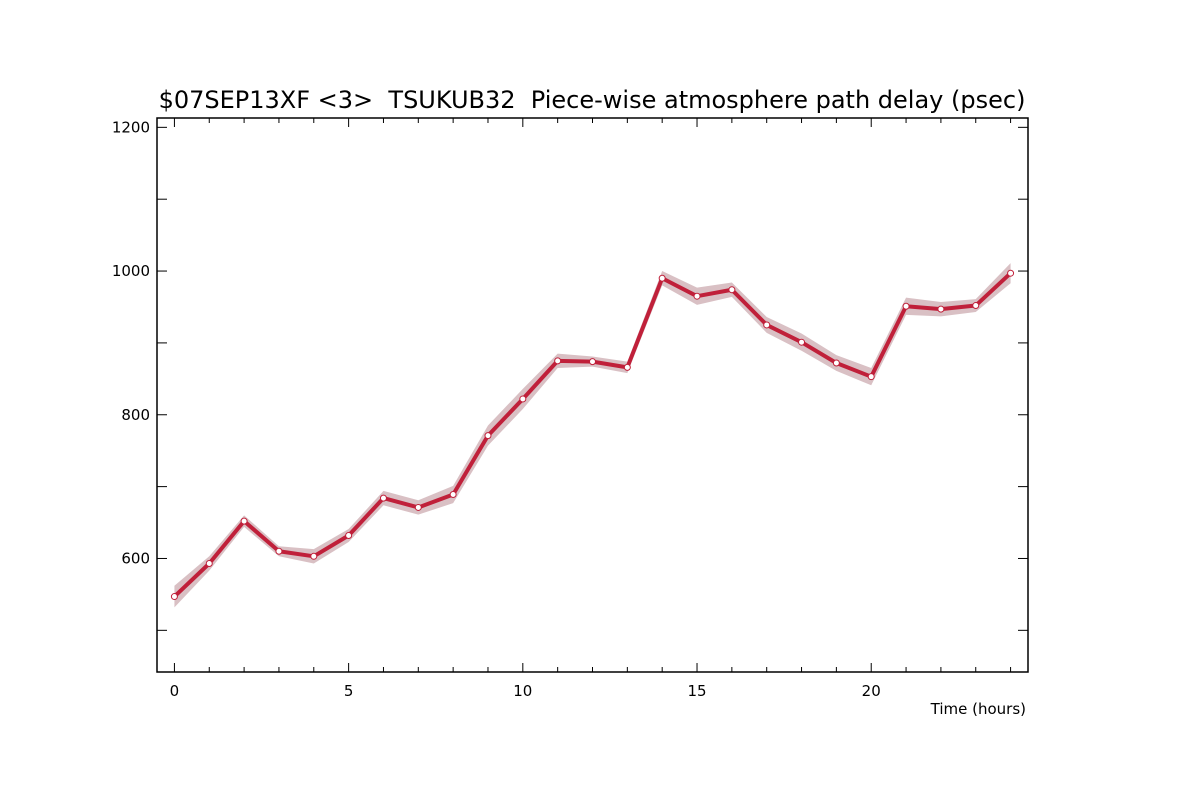 Image resolution: width=1186 pixels, height=791 pixels. I want to click on y-tick-label: 1000, so click(131, 271).